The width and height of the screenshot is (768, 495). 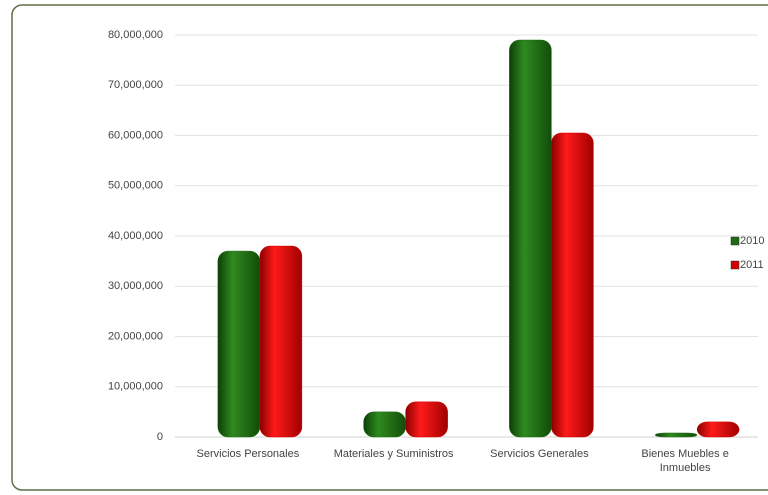 What do you see at coordinates (135, 336) in the screenshot?
I see `y-tick-label: 20,000,000` at bounding box center [135, 336].